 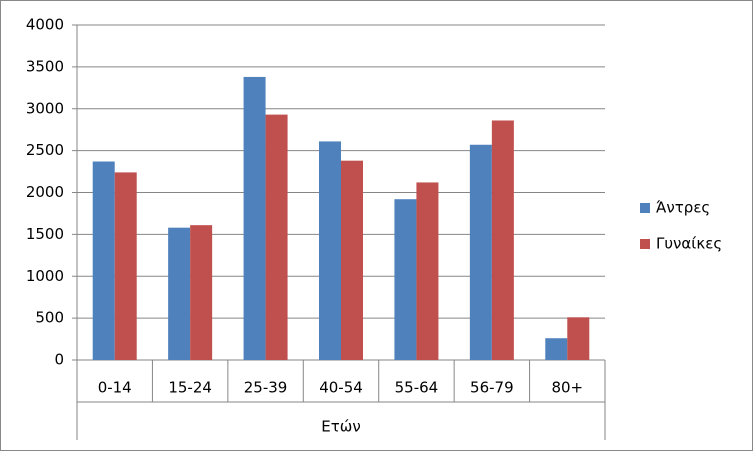 What do you see at coordinates (417, 388) in the screenshot?
I see `x-tick-label: 55-64` at bounding box center [417, 388].